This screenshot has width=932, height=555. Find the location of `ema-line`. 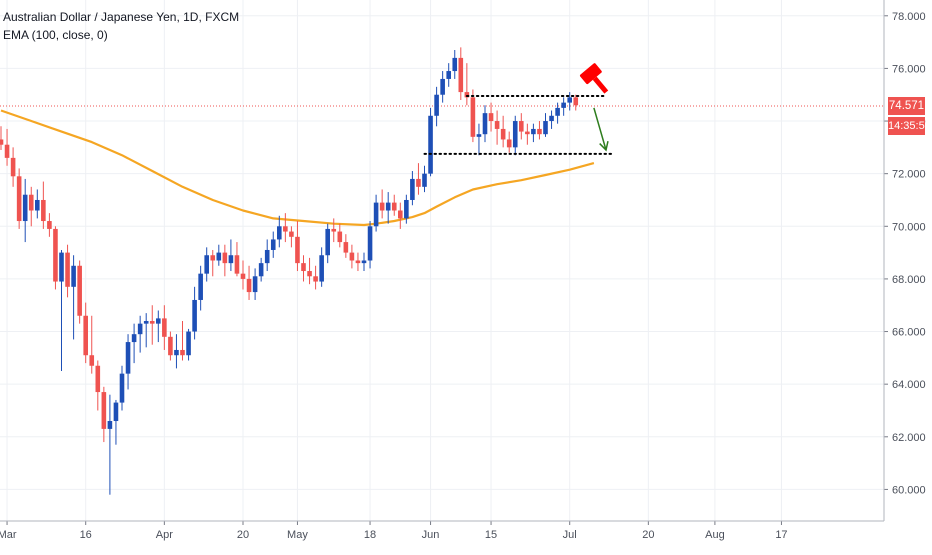

ema-line is located at coordinates (297, 168).